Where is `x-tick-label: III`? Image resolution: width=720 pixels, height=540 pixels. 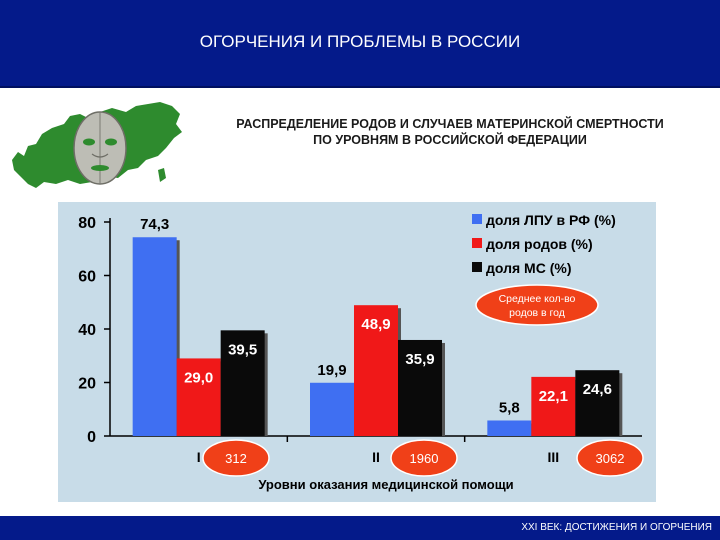
x-tick-label: III is located at coordinates (553, 457).